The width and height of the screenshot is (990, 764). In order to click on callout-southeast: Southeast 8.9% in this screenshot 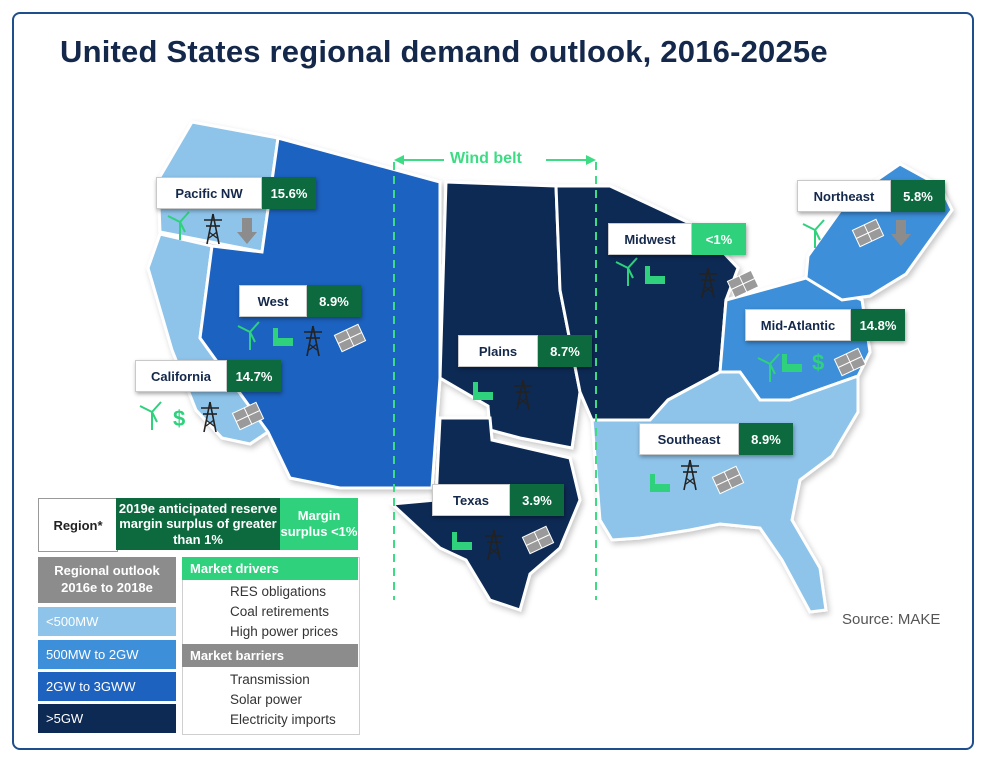, I will do `click(716, 439)`.